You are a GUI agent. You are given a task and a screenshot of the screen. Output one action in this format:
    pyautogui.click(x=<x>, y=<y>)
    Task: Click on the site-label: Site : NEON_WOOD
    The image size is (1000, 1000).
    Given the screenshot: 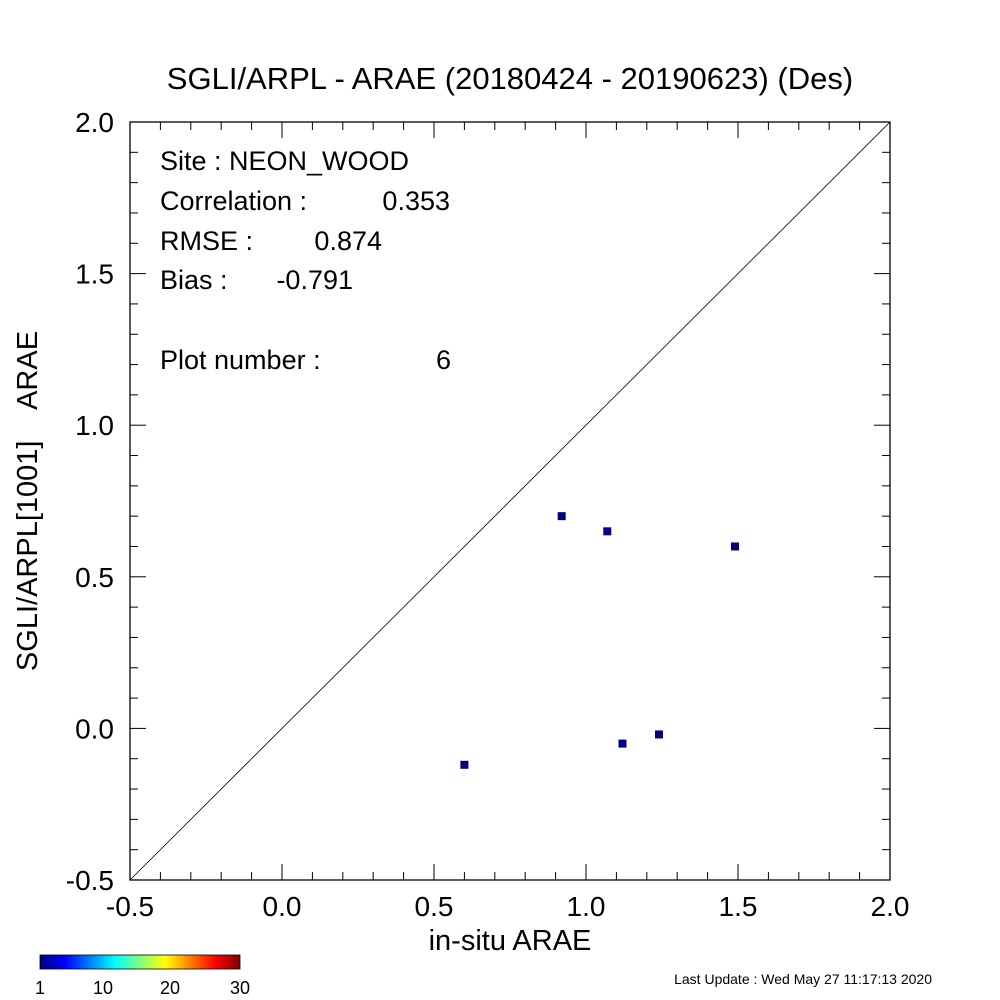 What is the action you would take?
    pyautogui.click(x=284, y=161)
    